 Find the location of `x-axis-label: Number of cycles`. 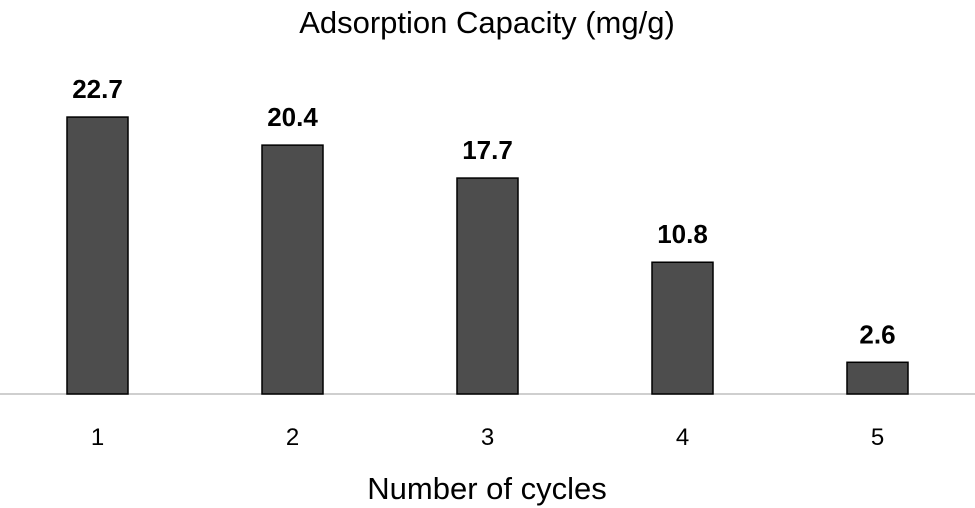

x-axis-label: Number of cycles is located at coordinates (486, 488).